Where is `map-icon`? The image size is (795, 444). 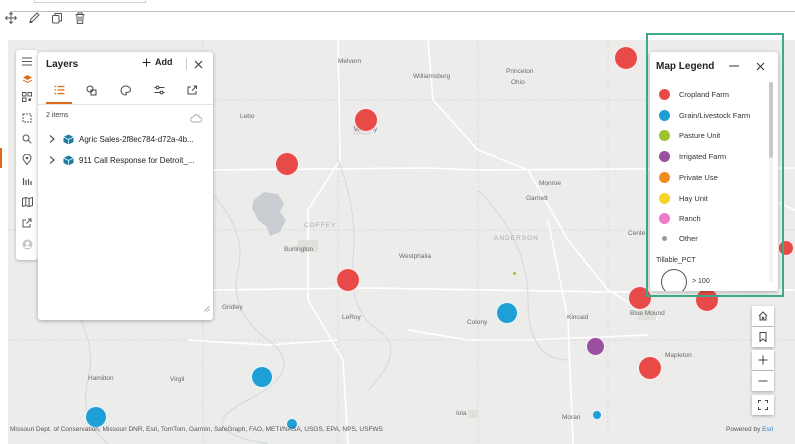 map-icon is located at coordinates (27, 202).